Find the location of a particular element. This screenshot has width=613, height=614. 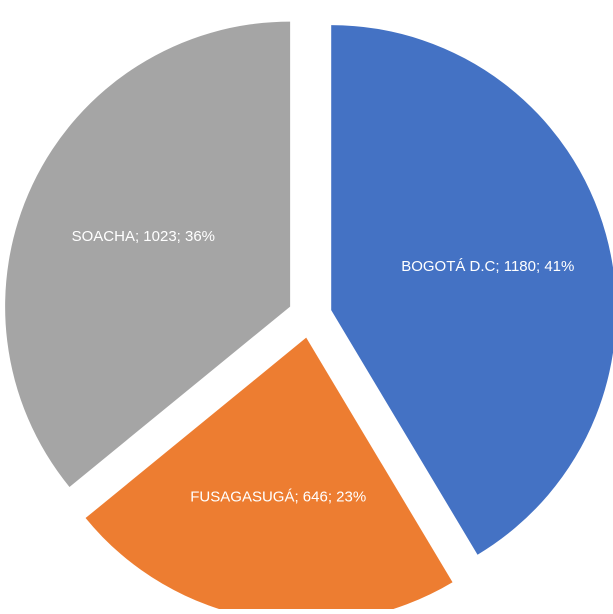

data-label: BOGOTÁ D.C; 1180; 41% is located at coordinates (487, 266).